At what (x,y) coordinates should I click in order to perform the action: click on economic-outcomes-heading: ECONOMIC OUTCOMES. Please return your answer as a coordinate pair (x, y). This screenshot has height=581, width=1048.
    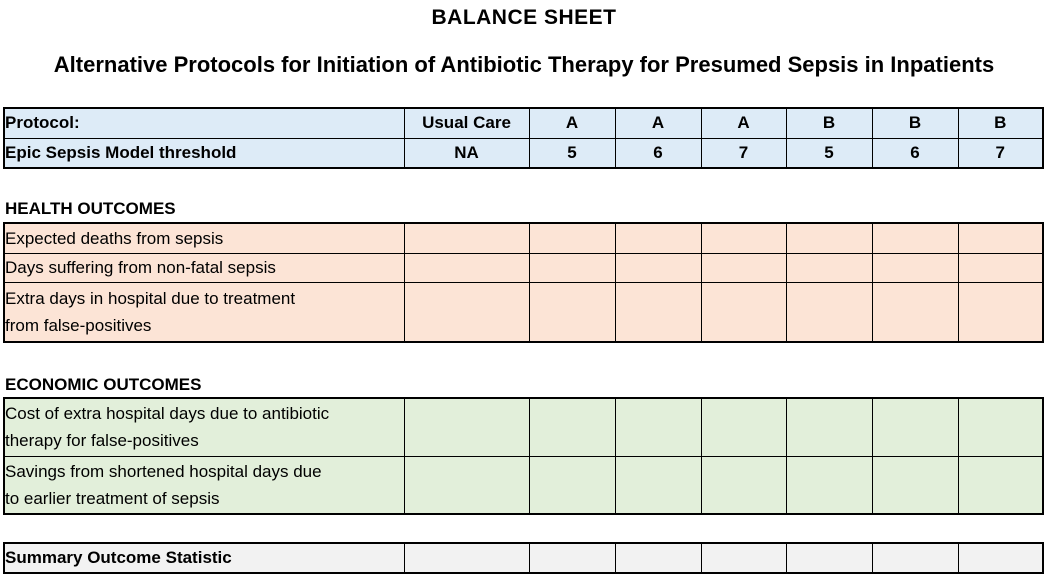
    Looking at the image, I should click on (103, 384).